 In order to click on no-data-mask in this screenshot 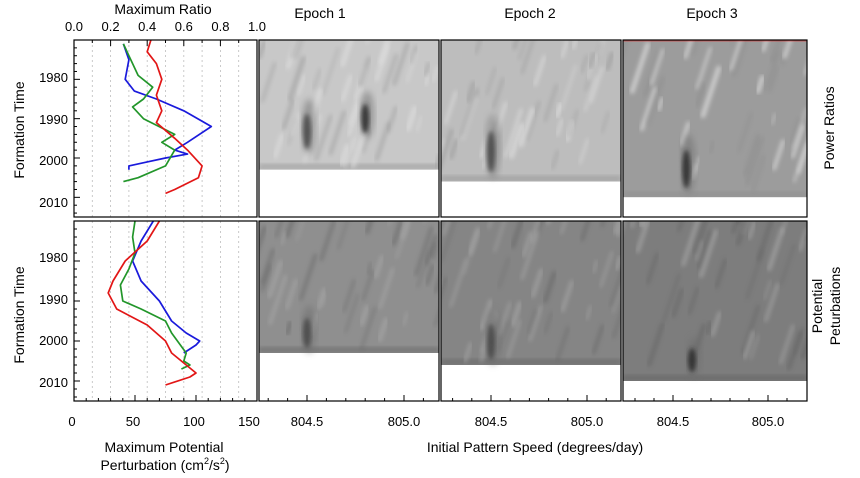, I will do `click(715, 207)`.